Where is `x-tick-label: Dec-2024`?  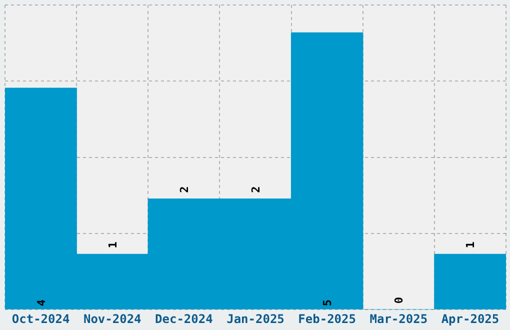
x-tick-label: Dec-2024 is located at coordinates (184, 319).